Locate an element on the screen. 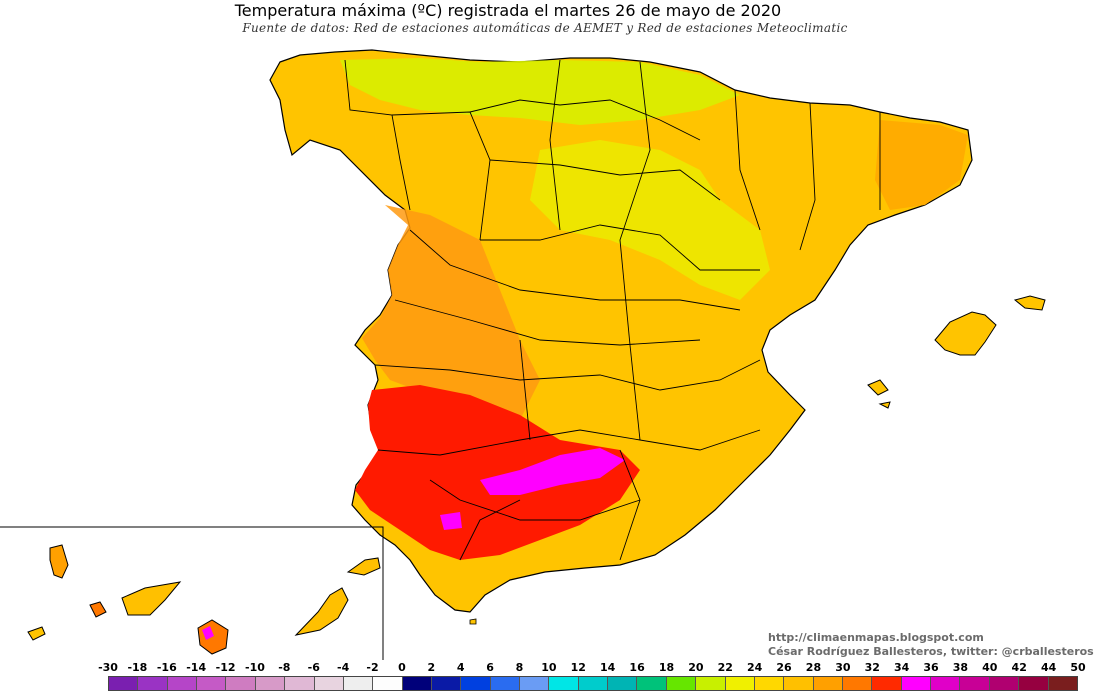  legend-tick: -4 is located at coordinates (343, 667).